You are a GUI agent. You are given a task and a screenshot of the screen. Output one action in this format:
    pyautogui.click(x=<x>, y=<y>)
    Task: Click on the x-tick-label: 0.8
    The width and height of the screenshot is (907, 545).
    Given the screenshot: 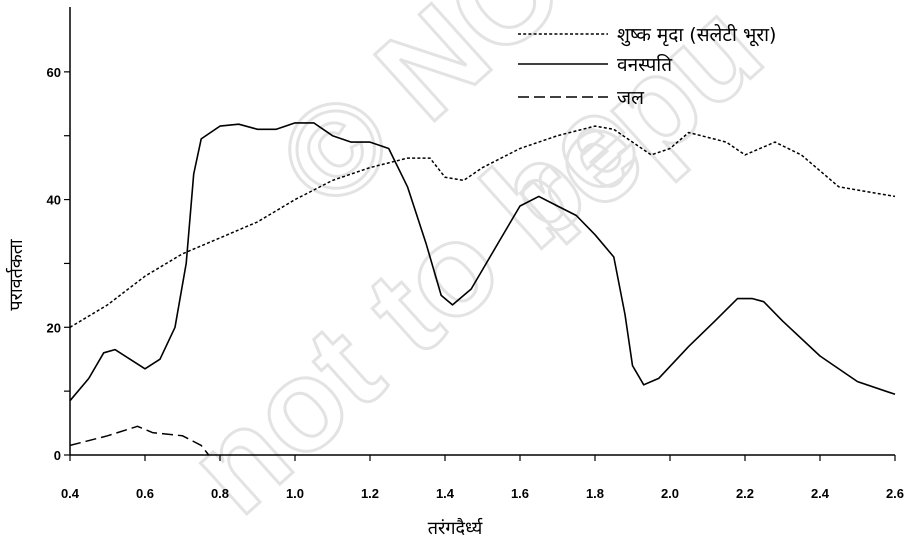 What is the action you would take?
    pyautogui.click(x=220, y=493)
    